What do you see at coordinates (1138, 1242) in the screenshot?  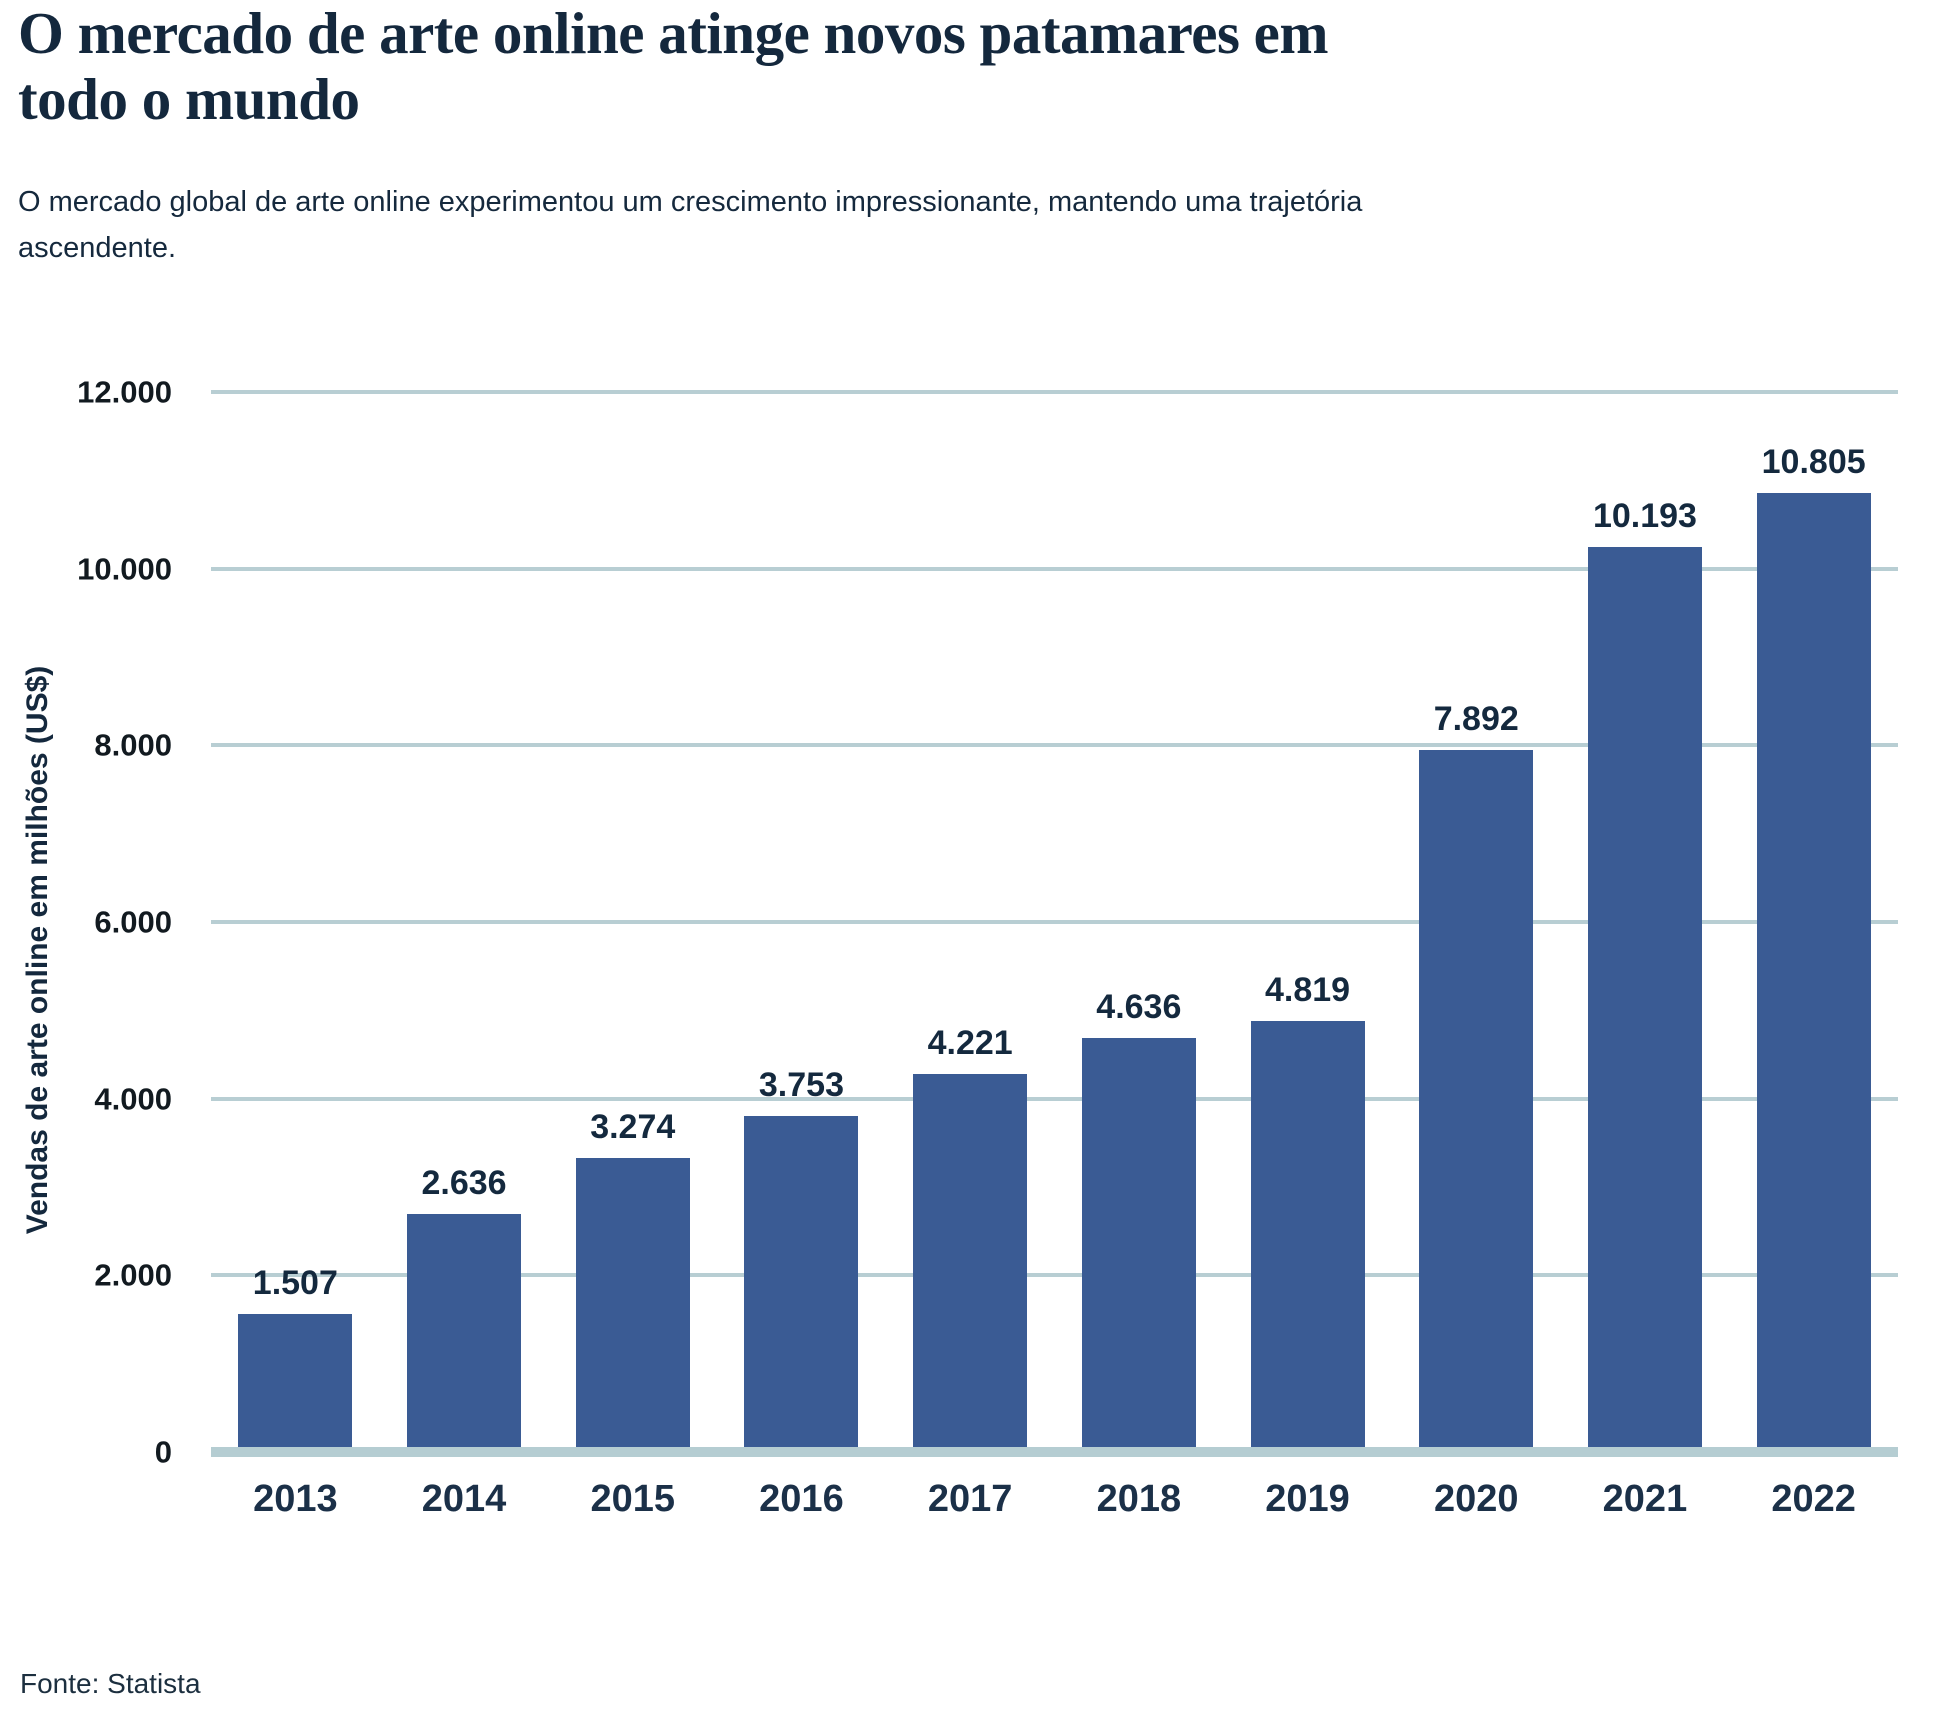 I see `bar-2018` at bounding box center [1138, 1242].